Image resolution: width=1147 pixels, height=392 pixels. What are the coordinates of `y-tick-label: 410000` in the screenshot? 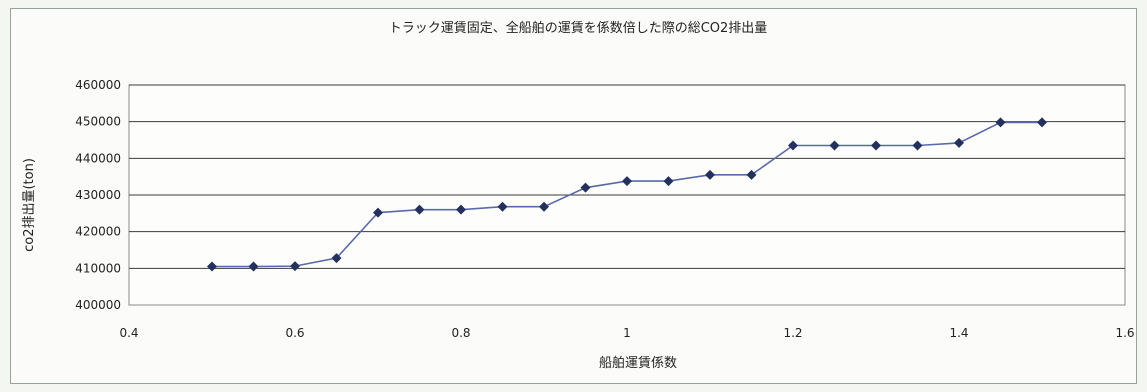 It's located at (98, 268).